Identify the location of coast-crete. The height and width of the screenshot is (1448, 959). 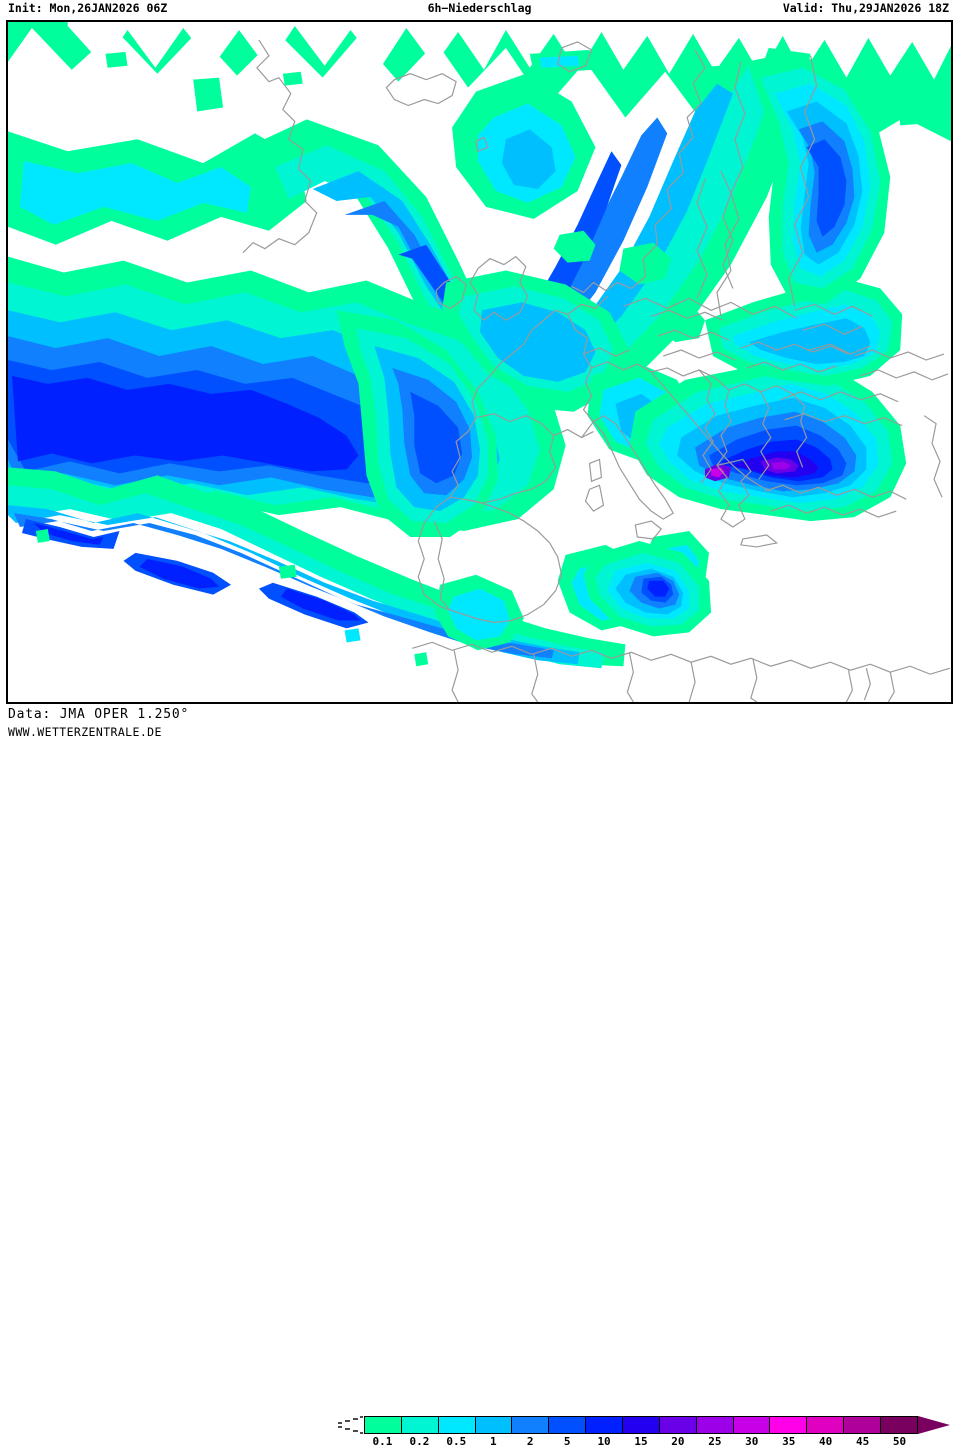
(759, 541).